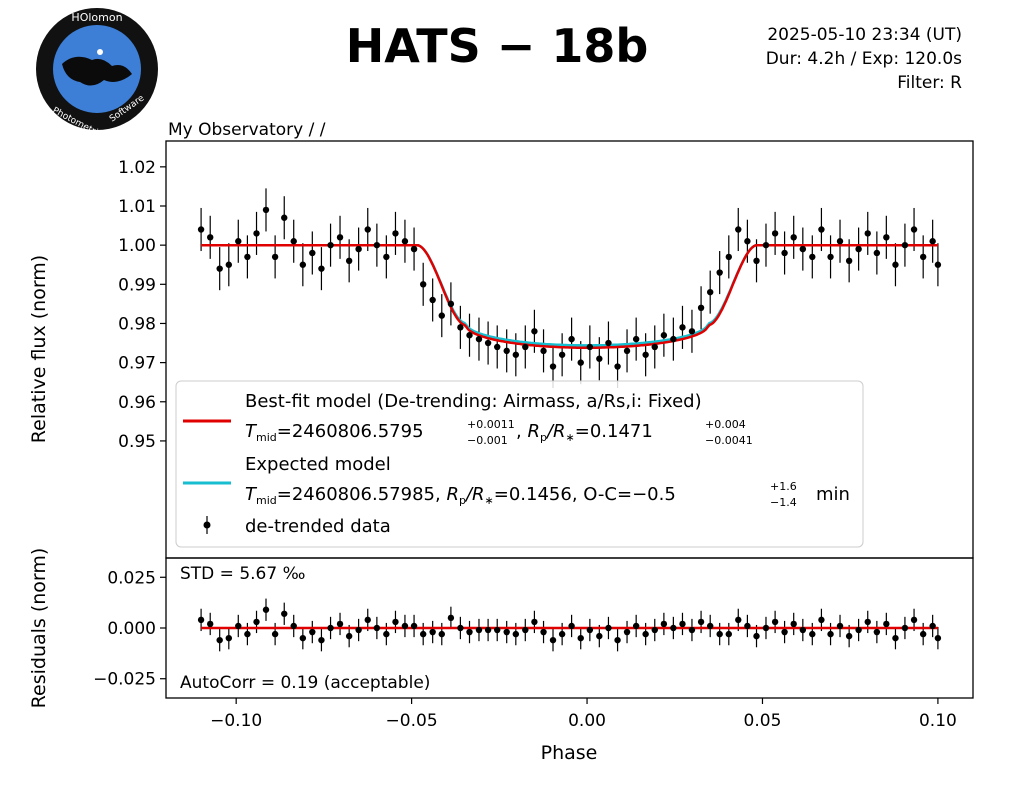 This screenshot has width=1023, height=788. Describe the element at coordinates (729, 440) in the screenshot. I see `legend-best-fit-rp-err-minus: −0.0041` at that location.